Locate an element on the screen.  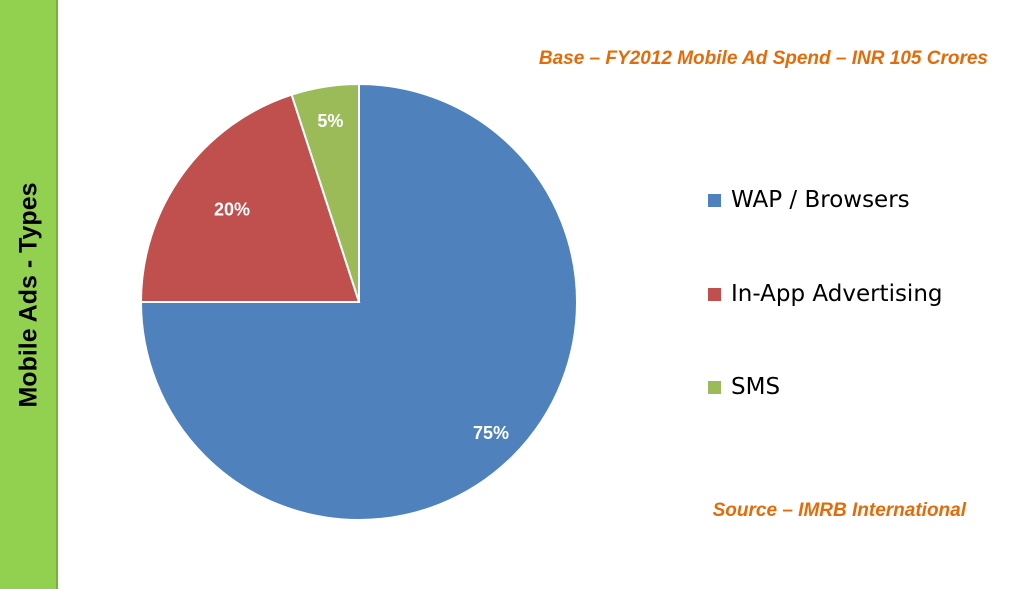
pie-slice-sms is located at coordinates (325, 192).